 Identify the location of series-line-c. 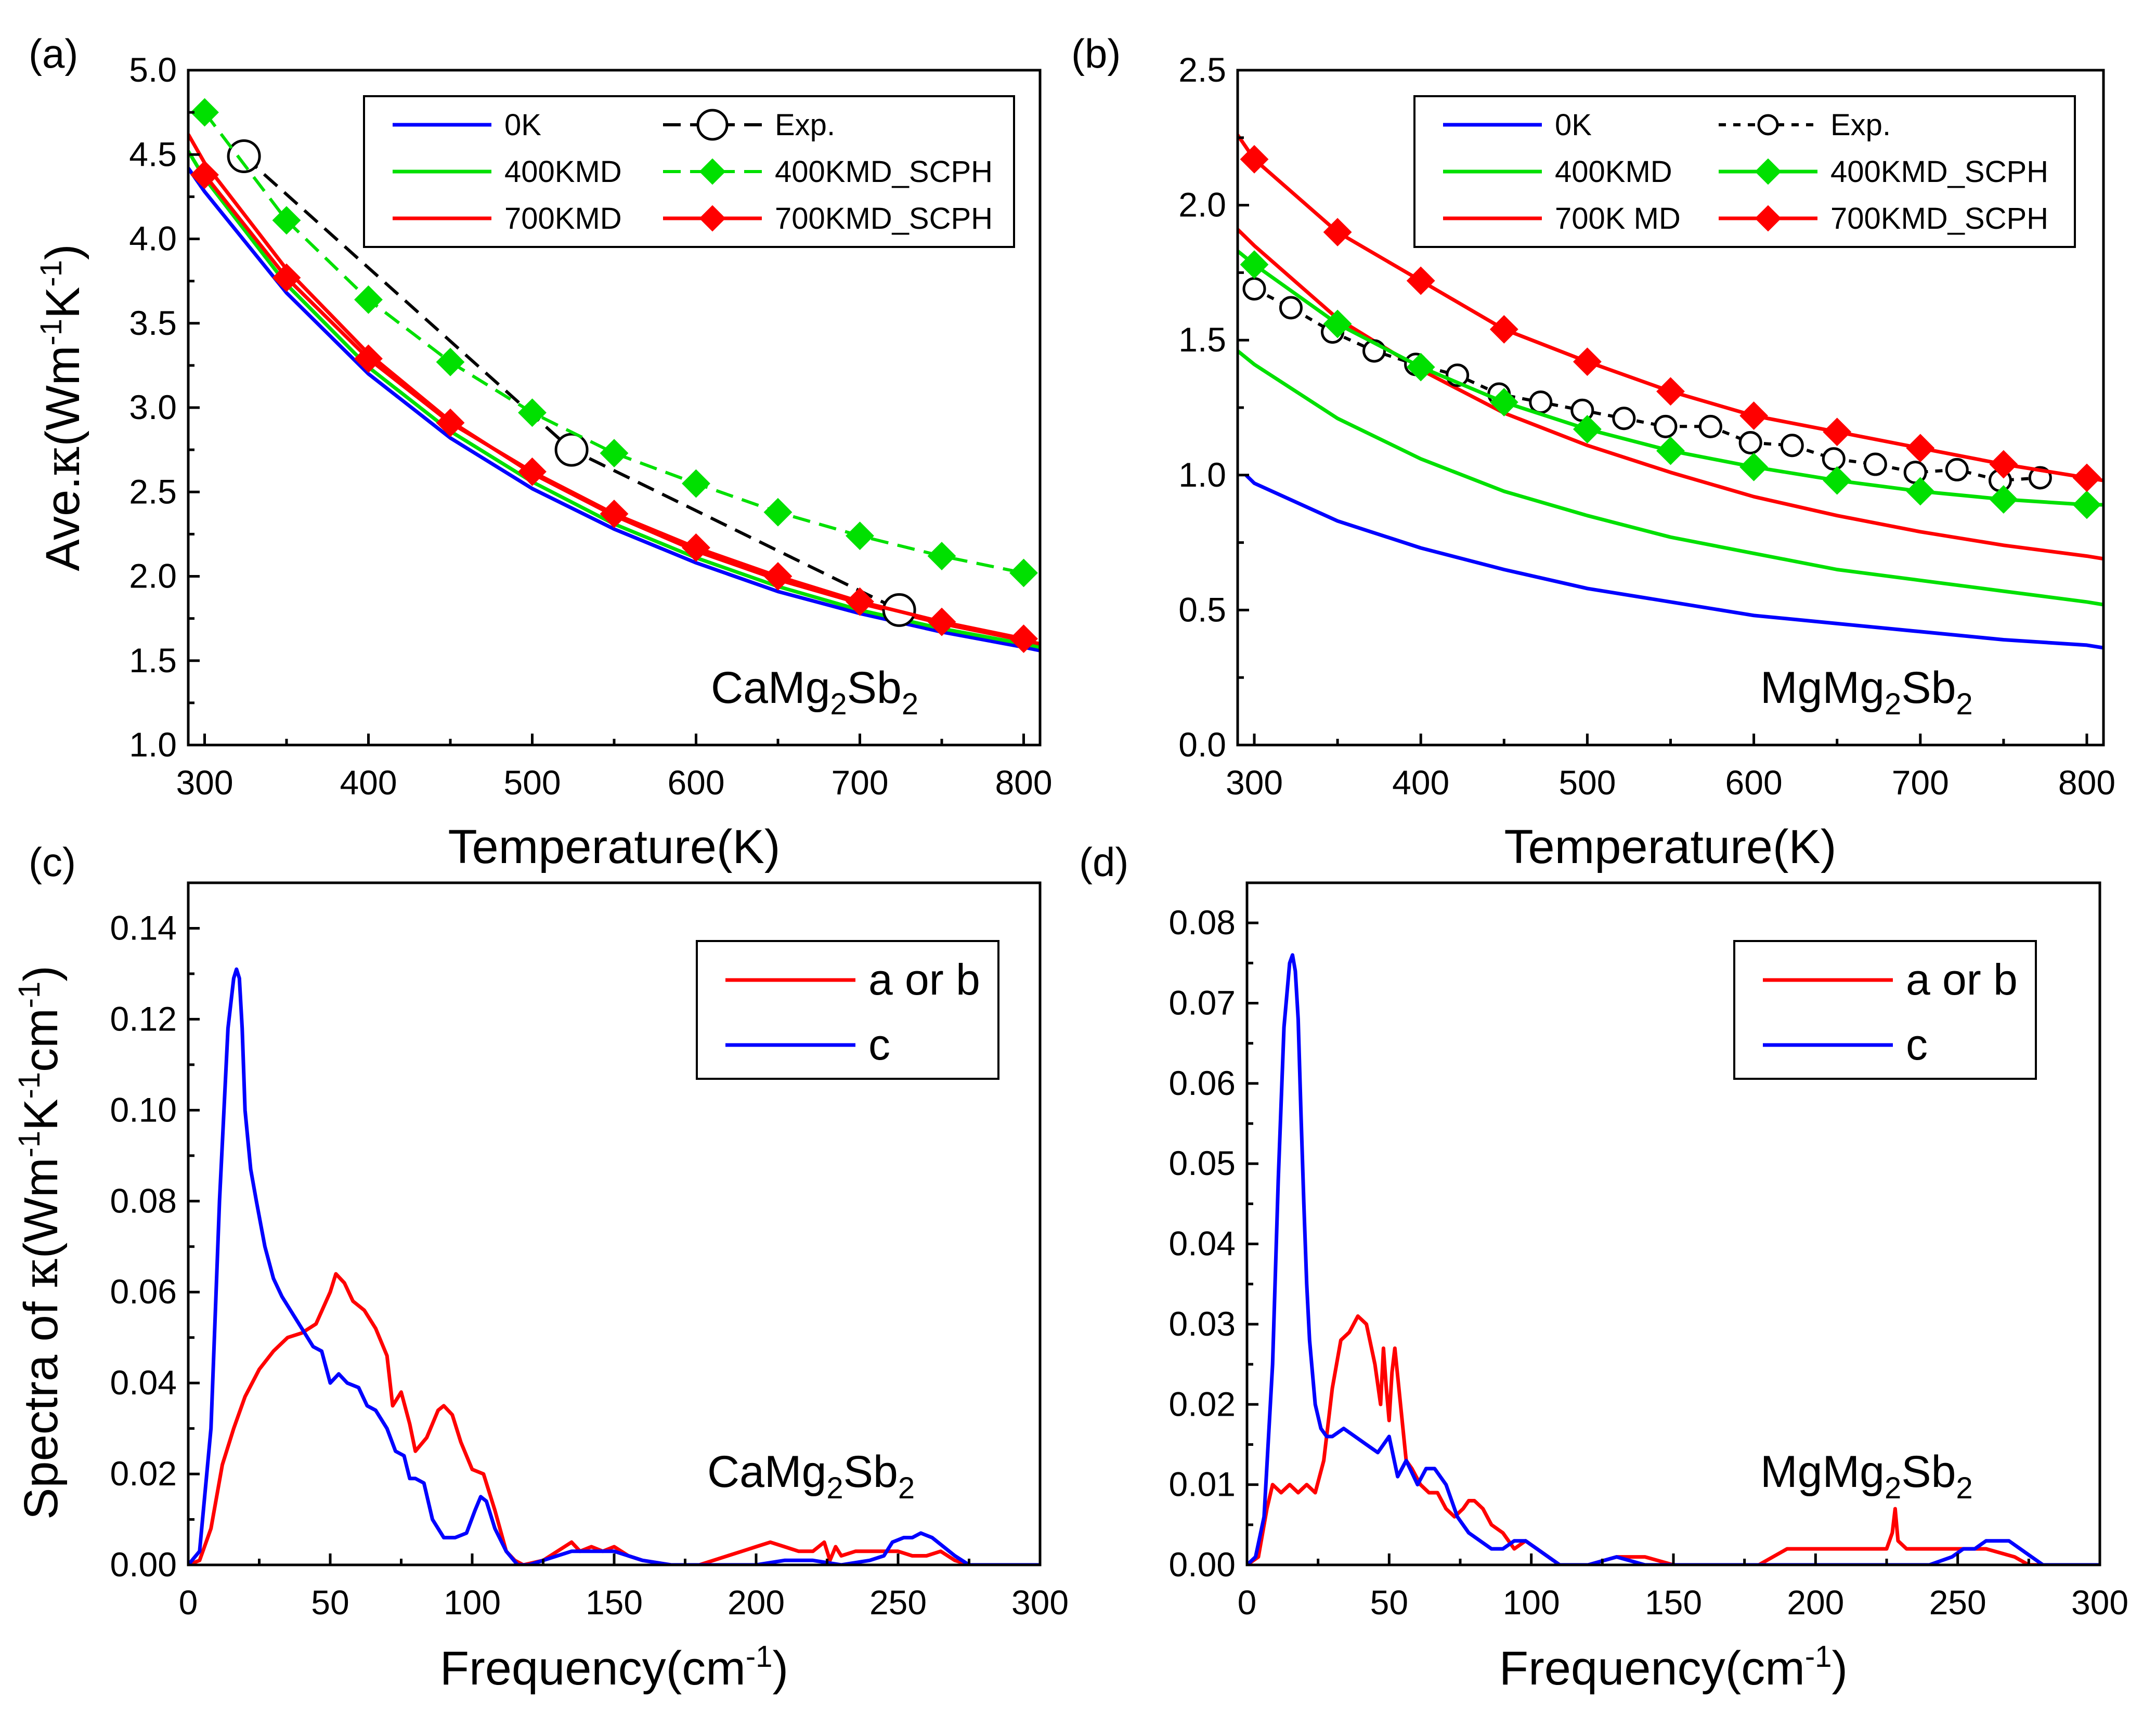
(1673, 1259).